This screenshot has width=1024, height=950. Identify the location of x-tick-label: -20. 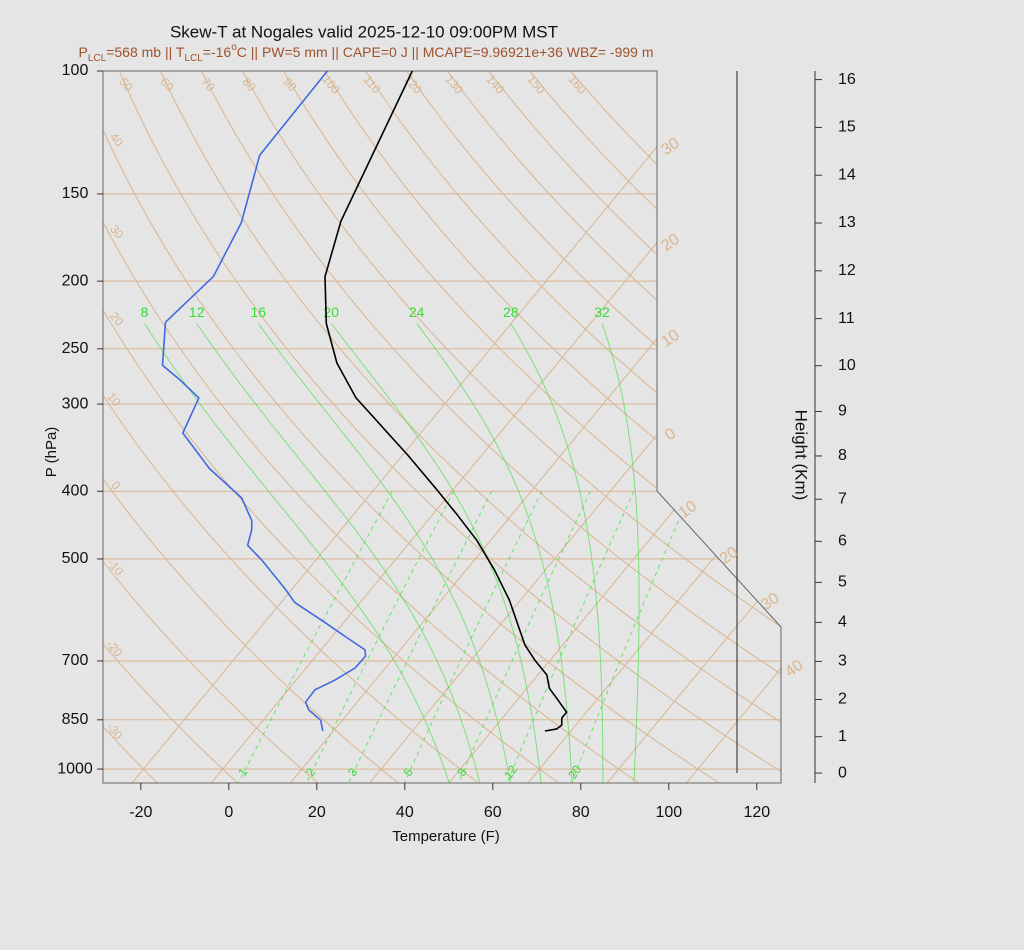
(140, 812).